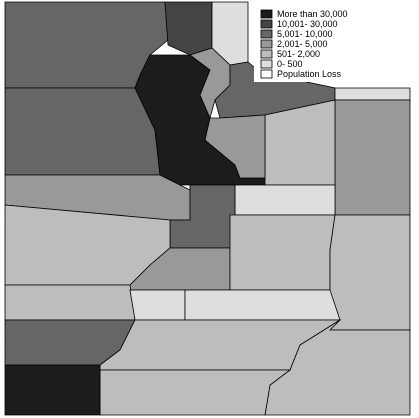 This screenshot has height=418, width=419. Describe the element at coordinates (290, 64) in the screenshot. I see `legend-label: 0- 500` at that location.